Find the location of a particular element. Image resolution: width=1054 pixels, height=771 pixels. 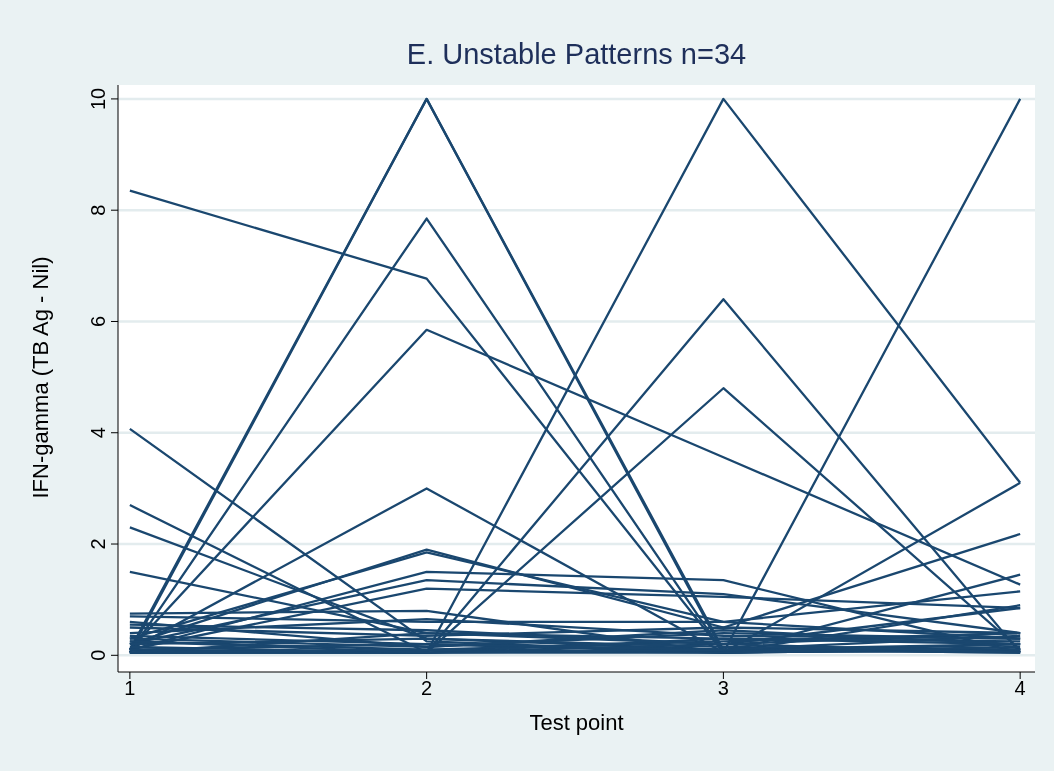

y-tick-label: 10 is located at coordinates (98, 99).